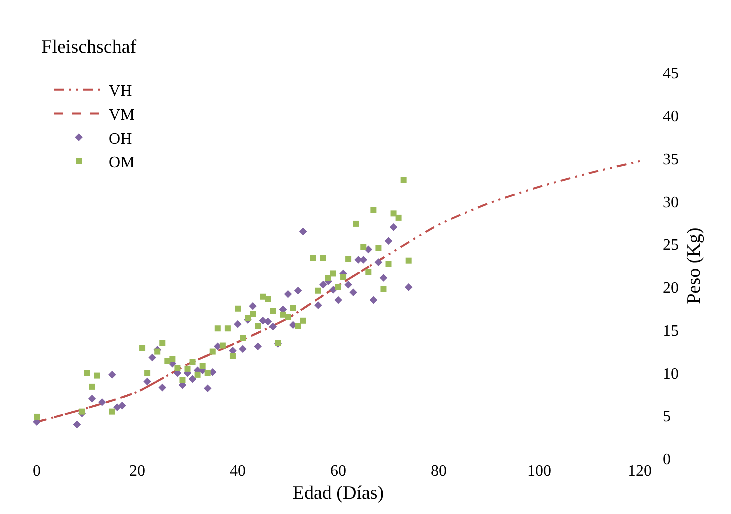 This screenshot has width=731, height=514. What do you see at coordinates (121, 91) in the screenshot?
I see `legend-label: VH` at bounding box center [121, 91].